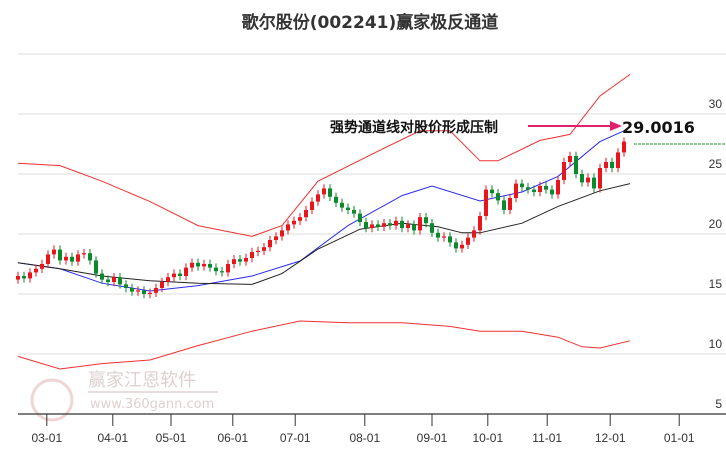 This screenshot has width=726, height=450. What do you see at coordinates (718, 404) in the screenshot?
I see `y-tick-label: 5` at bounding box center [718, 404].